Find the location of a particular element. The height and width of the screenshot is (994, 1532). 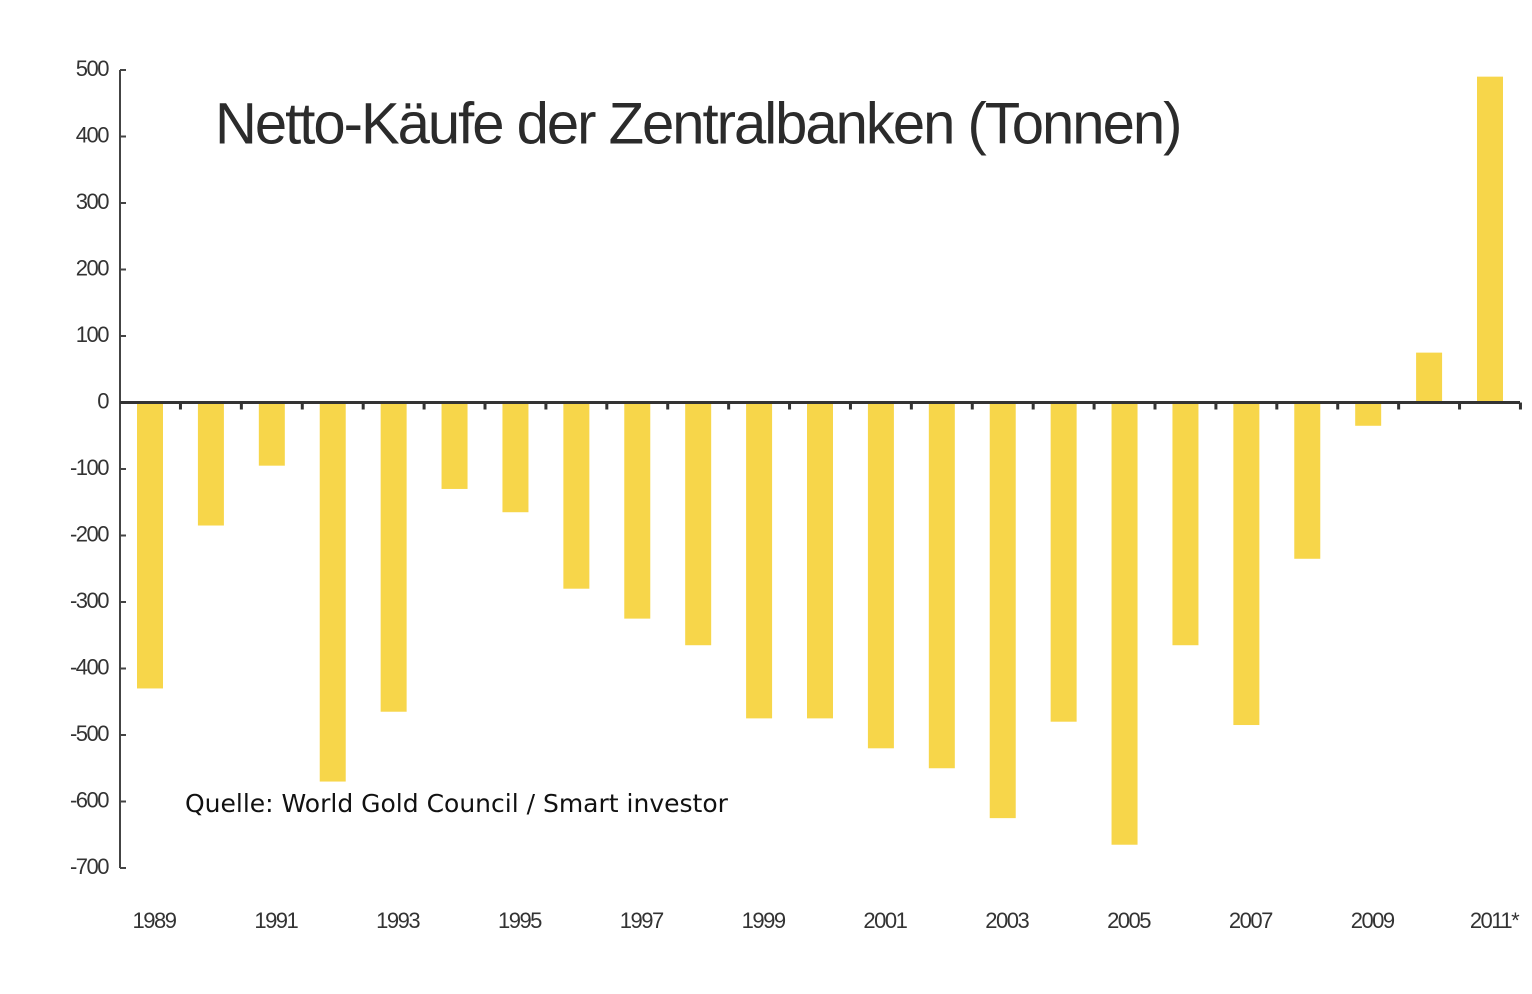

x-tick-label: 1989 is located at coordinates (155, 920).